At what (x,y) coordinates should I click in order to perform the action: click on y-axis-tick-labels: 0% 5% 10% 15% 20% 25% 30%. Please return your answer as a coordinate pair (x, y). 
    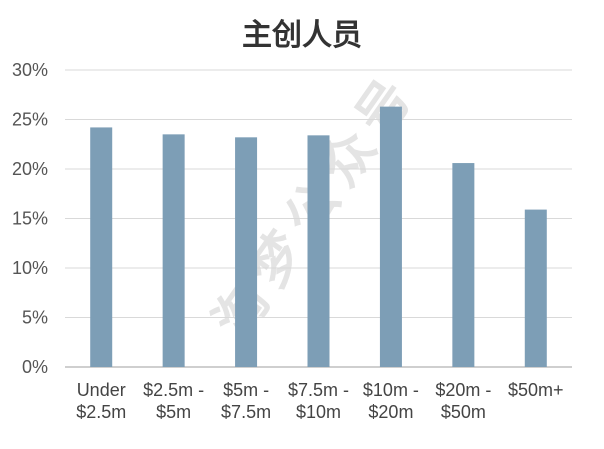
    Looking at the image, I should click on (30, 218).